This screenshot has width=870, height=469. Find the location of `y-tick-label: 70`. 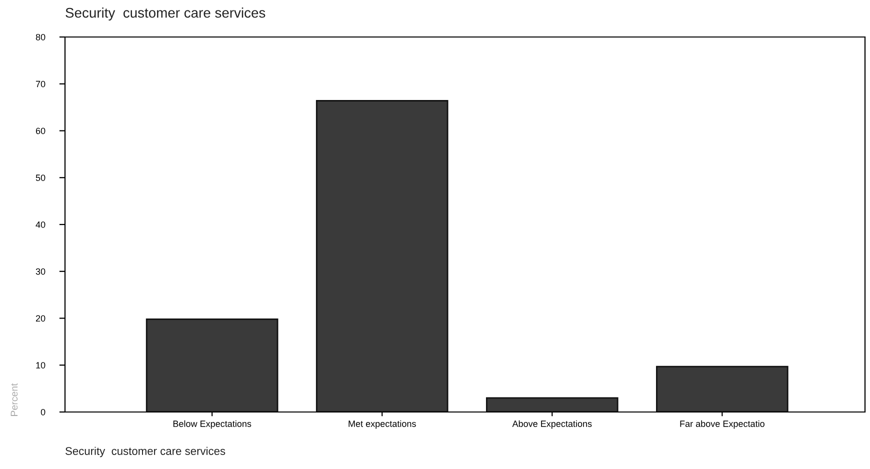

y-tick-label: 70 is located at coordinates (41, 84).